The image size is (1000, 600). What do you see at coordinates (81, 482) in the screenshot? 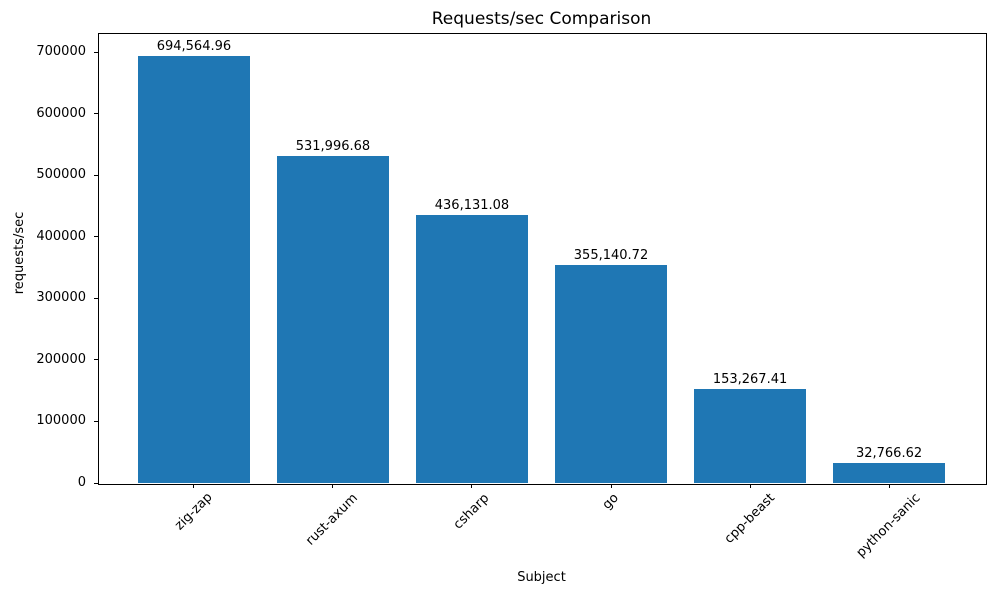
I see `y-tick-label: 0` at bounding box center [81, 482].